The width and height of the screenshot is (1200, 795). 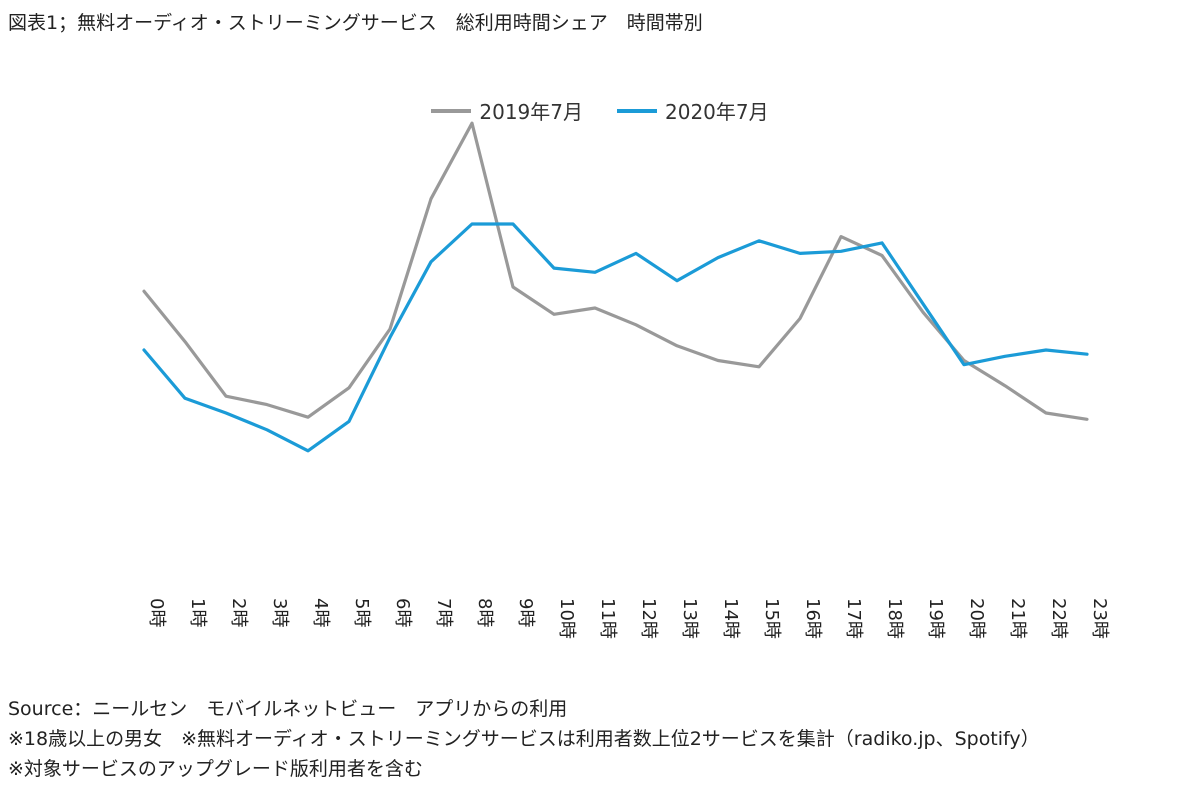 I want to click on x-tick-label: 1時, so click(x=197, y=612).